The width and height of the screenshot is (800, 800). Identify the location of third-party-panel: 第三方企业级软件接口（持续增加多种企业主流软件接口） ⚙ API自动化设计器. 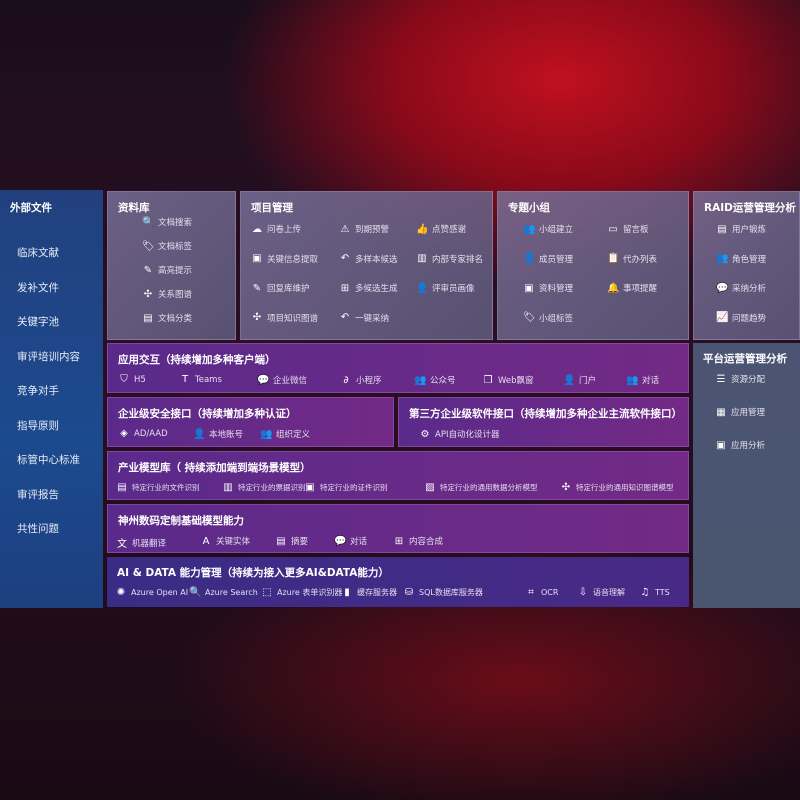
(543, 422).